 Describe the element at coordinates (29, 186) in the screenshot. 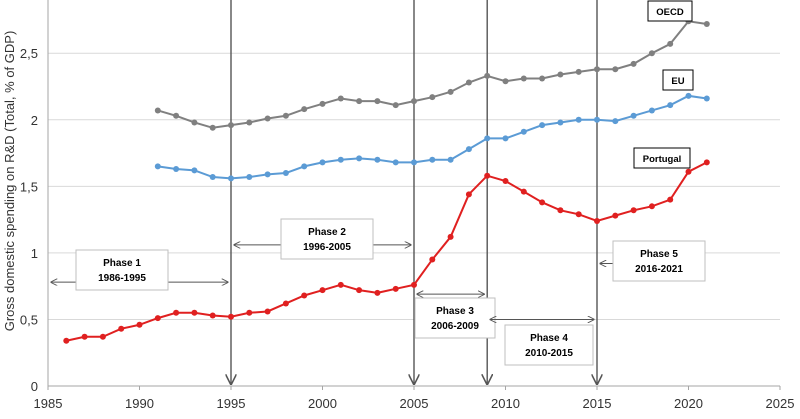

I see `y-tick-label: 1,5` at that location.